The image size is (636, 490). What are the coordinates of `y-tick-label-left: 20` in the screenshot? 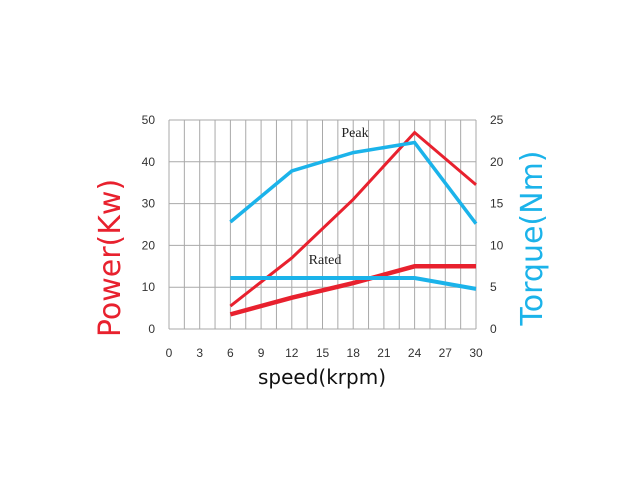 It's located at (149, 245).